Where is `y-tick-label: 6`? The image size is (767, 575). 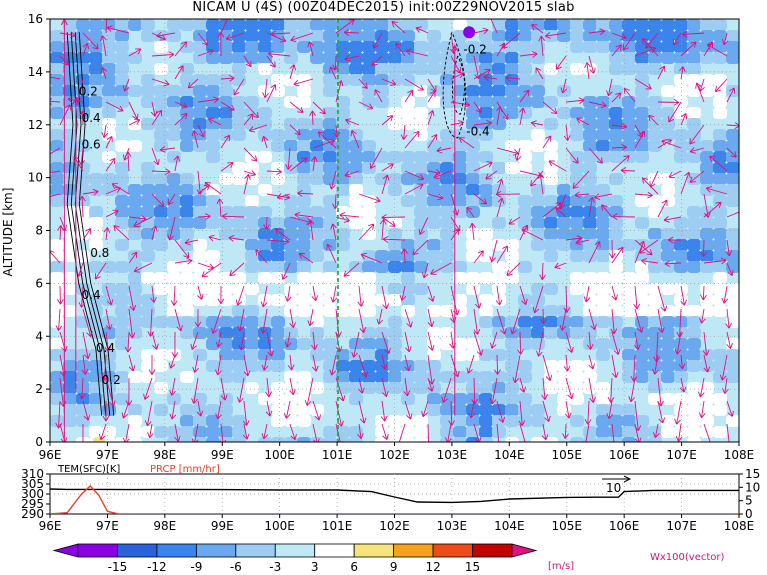
y-tick-label: 6 is located at coordinates (39, 283).